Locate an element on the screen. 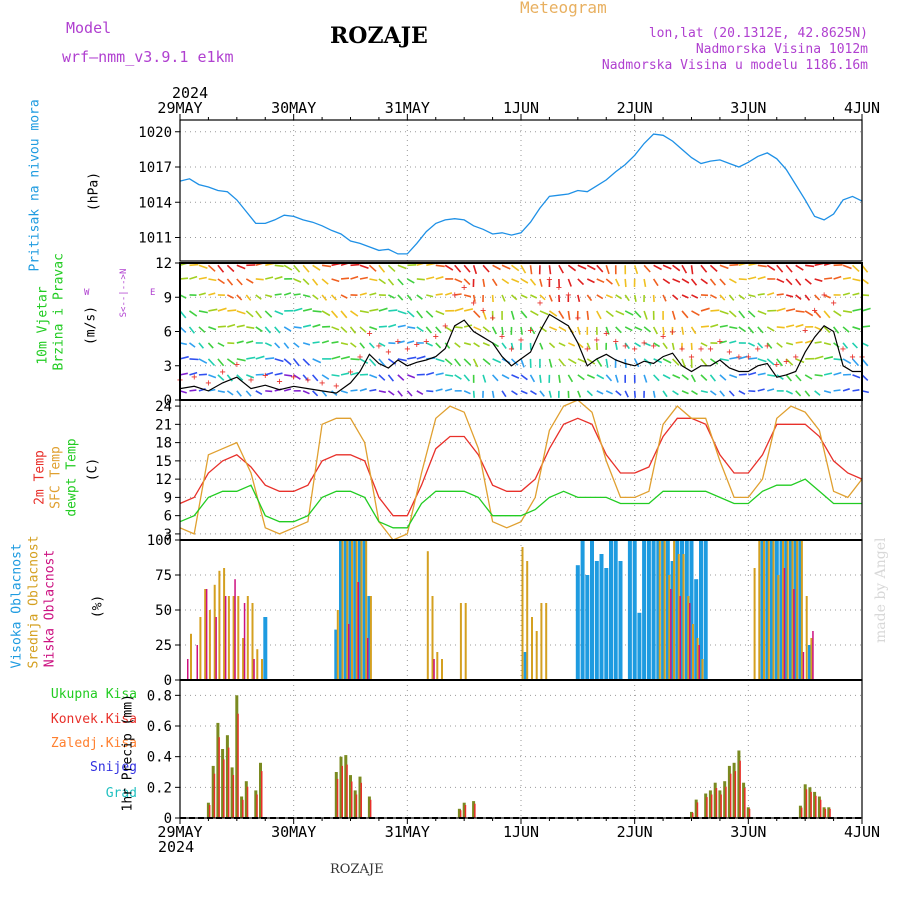 The width and height of the screenshot is (900, 900). model-label: Model is located at coordinates (89, 28).